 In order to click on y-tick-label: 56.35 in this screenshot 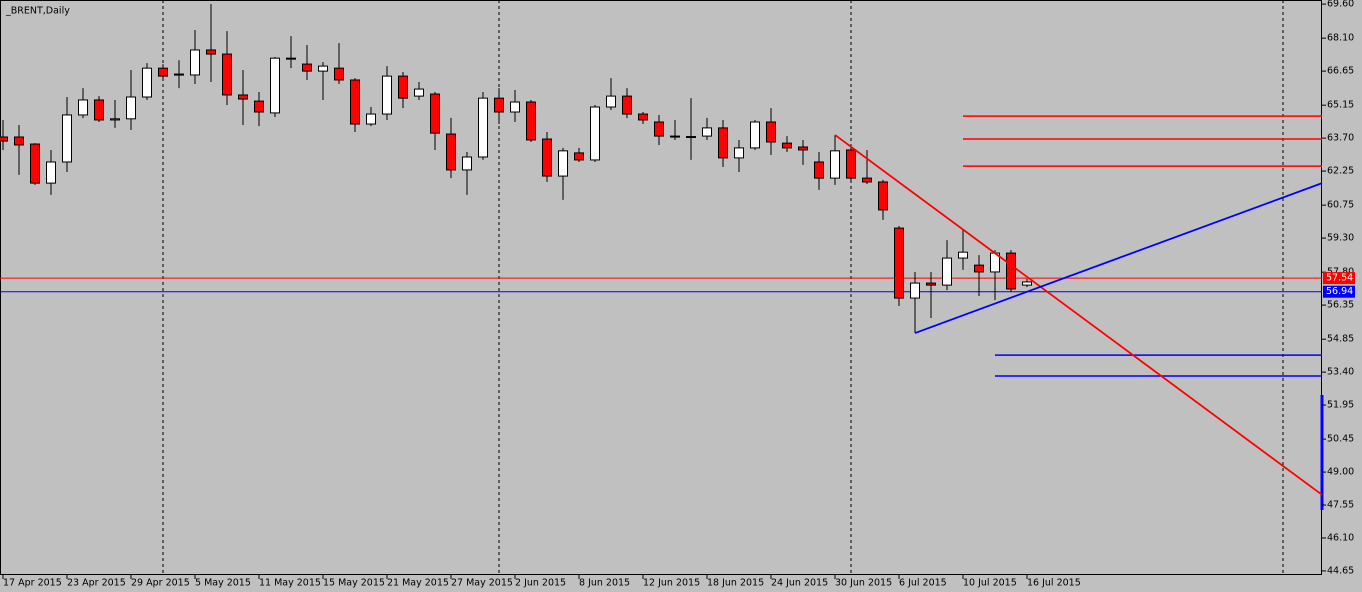, I will do `click(1340, 305)`.